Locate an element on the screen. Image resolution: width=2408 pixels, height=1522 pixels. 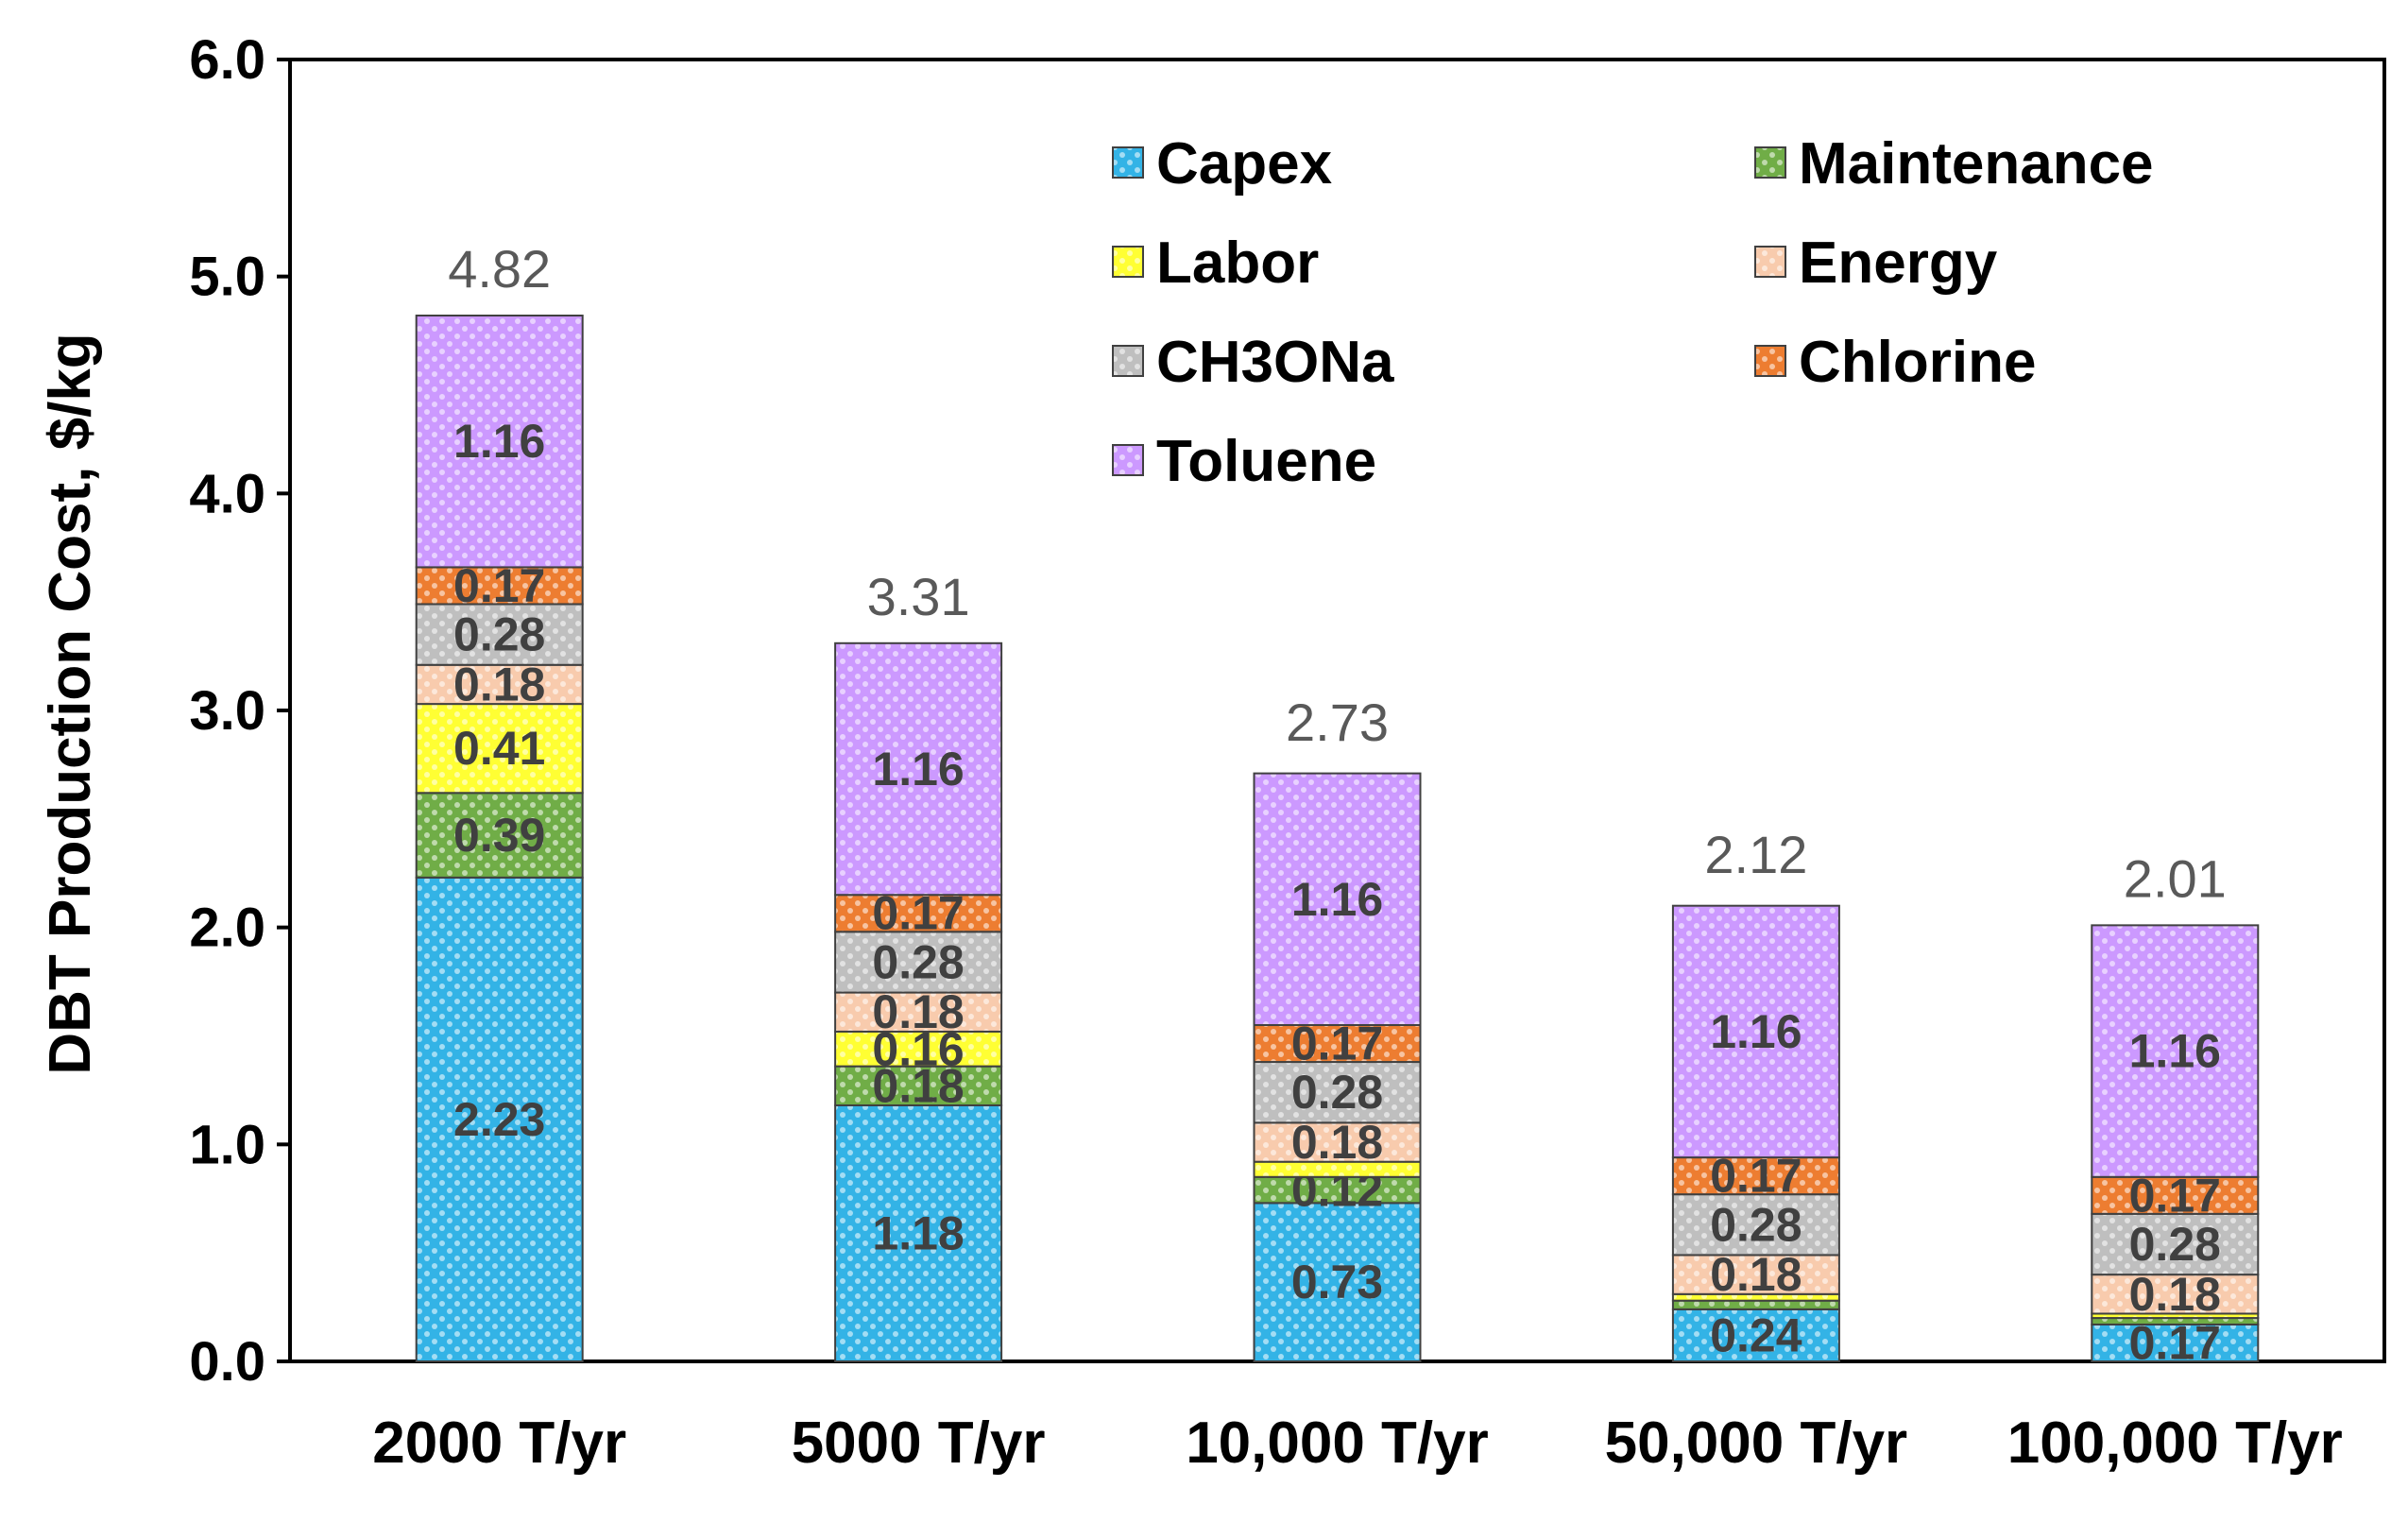
legend-item-ch3ona: CH3ONa is located at coordinates (1253, 362).